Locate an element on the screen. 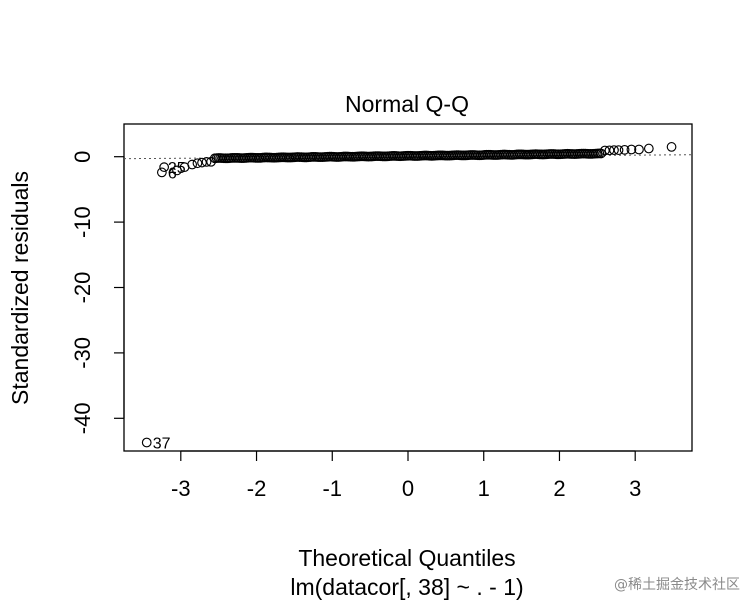 The width and height of the screenshot is (756, 606). y-tick-label: -10 is located at coordinates (82, 222).